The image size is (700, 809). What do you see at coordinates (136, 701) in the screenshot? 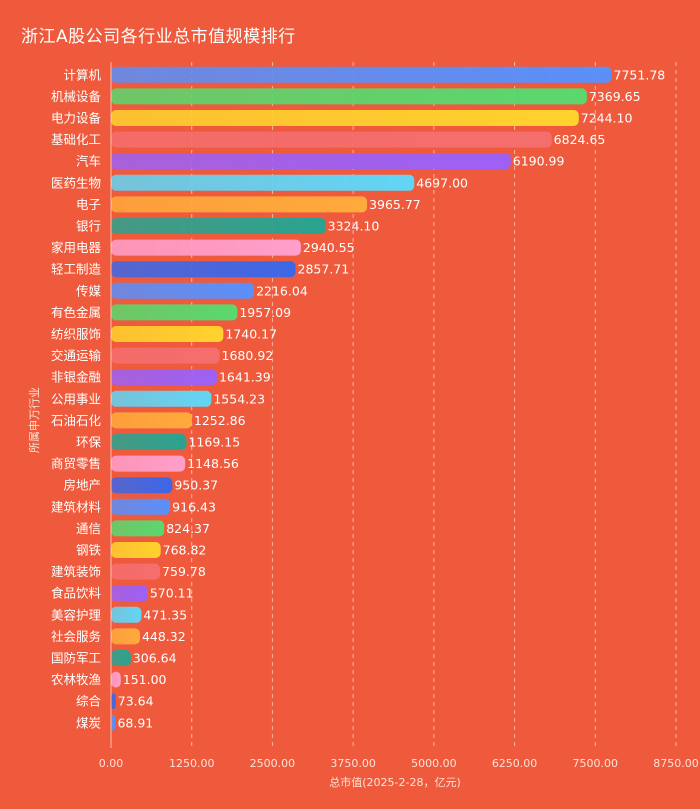
I see `value-label: 73.64` at bounding box center [136, 701].